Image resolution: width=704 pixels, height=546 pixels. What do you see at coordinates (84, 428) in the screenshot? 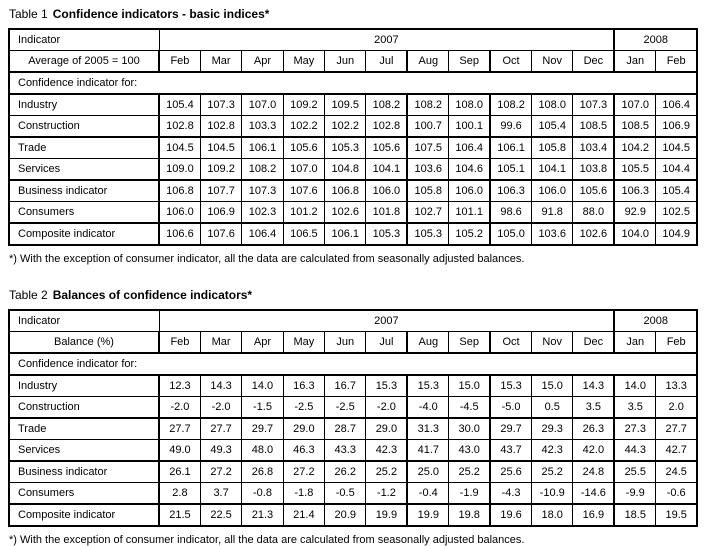
I see `row-label: Trade` at bounding box center [84, 428].